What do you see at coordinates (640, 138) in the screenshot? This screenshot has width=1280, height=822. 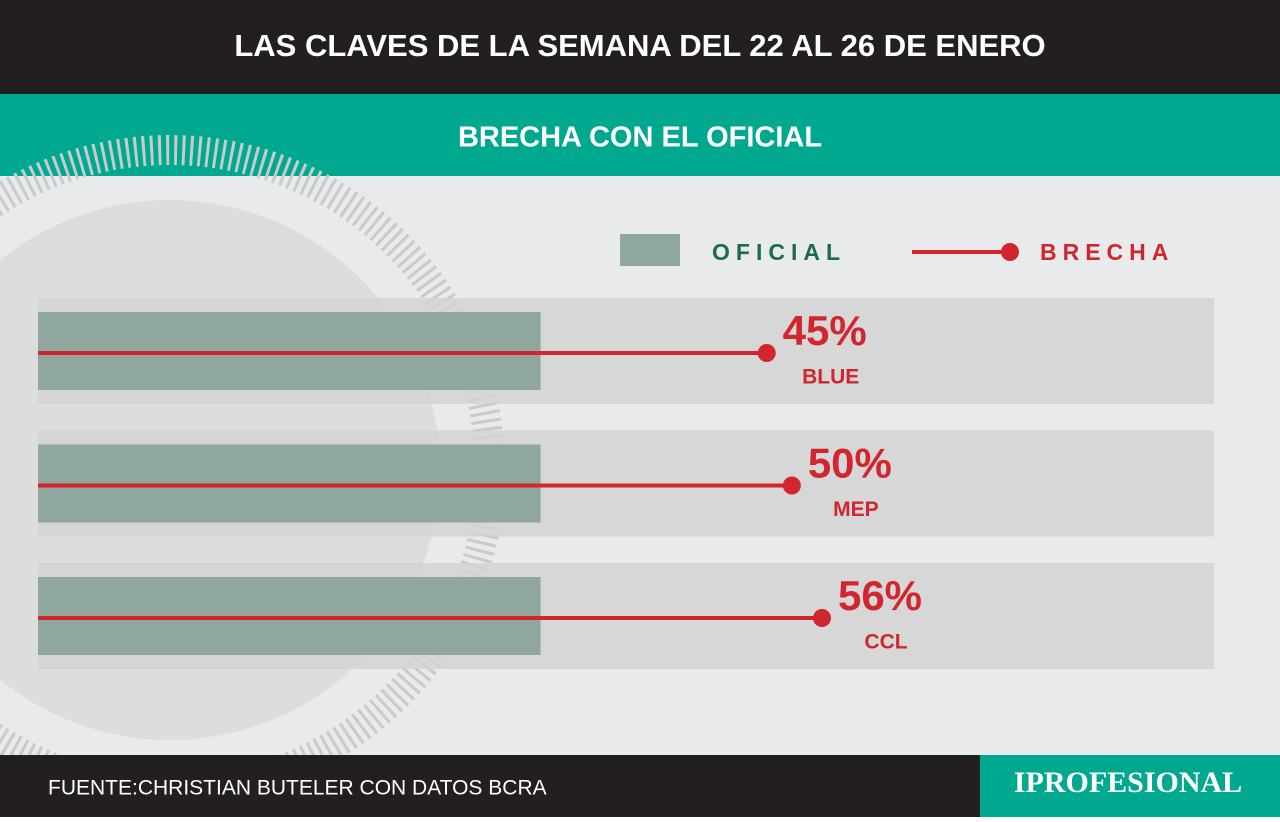 I see `chart-subtitle: BRECHA CON EL OFICIAL` at bounding box center [640, 138].